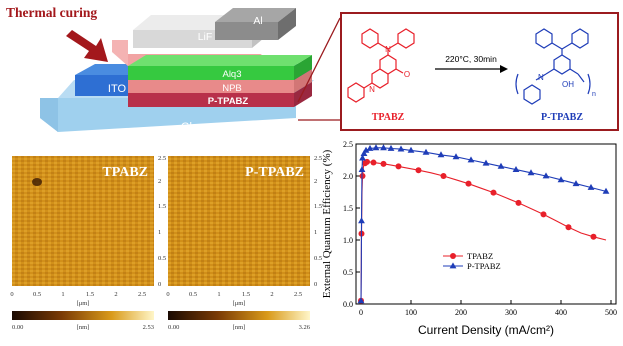  Describe the element at coordinates (211, 100) in the screenshot. I see `ptpabz-layer-front` at that location.